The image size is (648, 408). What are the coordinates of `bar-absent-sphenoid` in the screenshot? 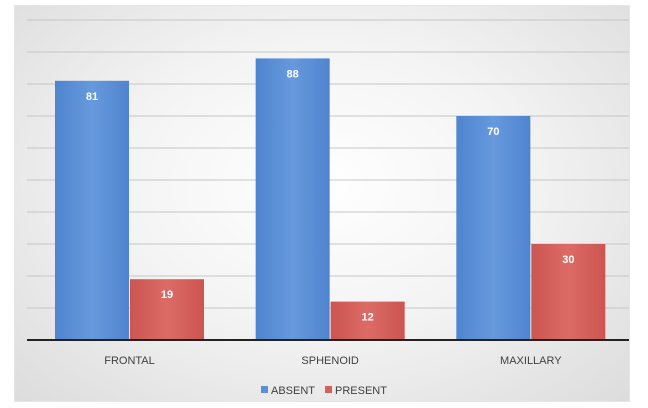 It's located at (292, 199).